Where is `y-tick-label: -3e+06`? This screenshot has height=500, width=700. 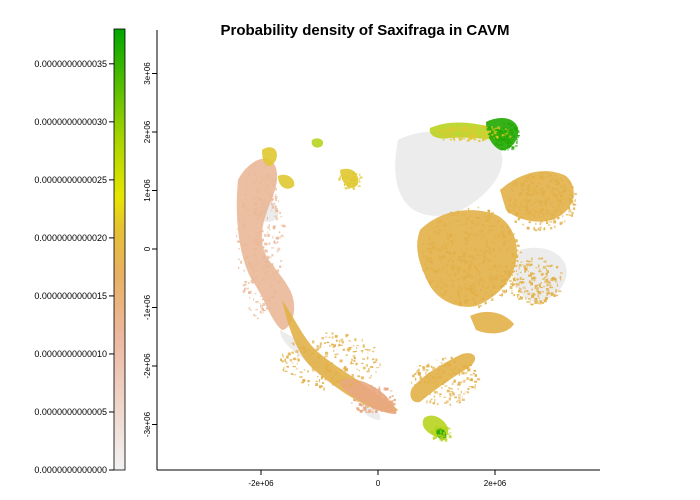
y-tick-label: -3e+06 is located at coordinates (147, 424).